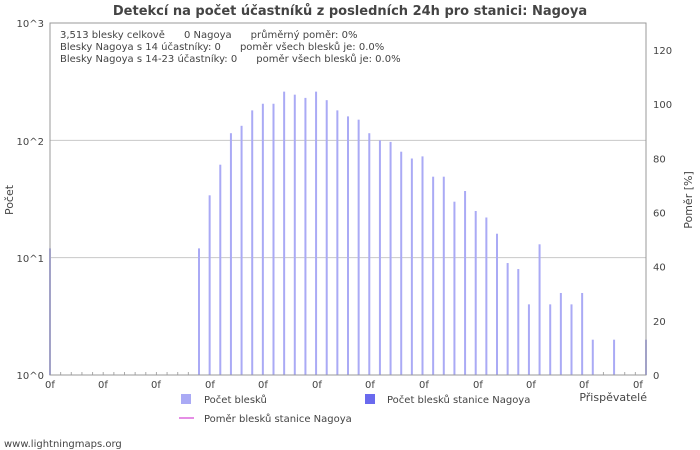 The width and height of the screenshot is (700, 450). I want to click on legend-label-count: Počet blesků, so click(235, 400).